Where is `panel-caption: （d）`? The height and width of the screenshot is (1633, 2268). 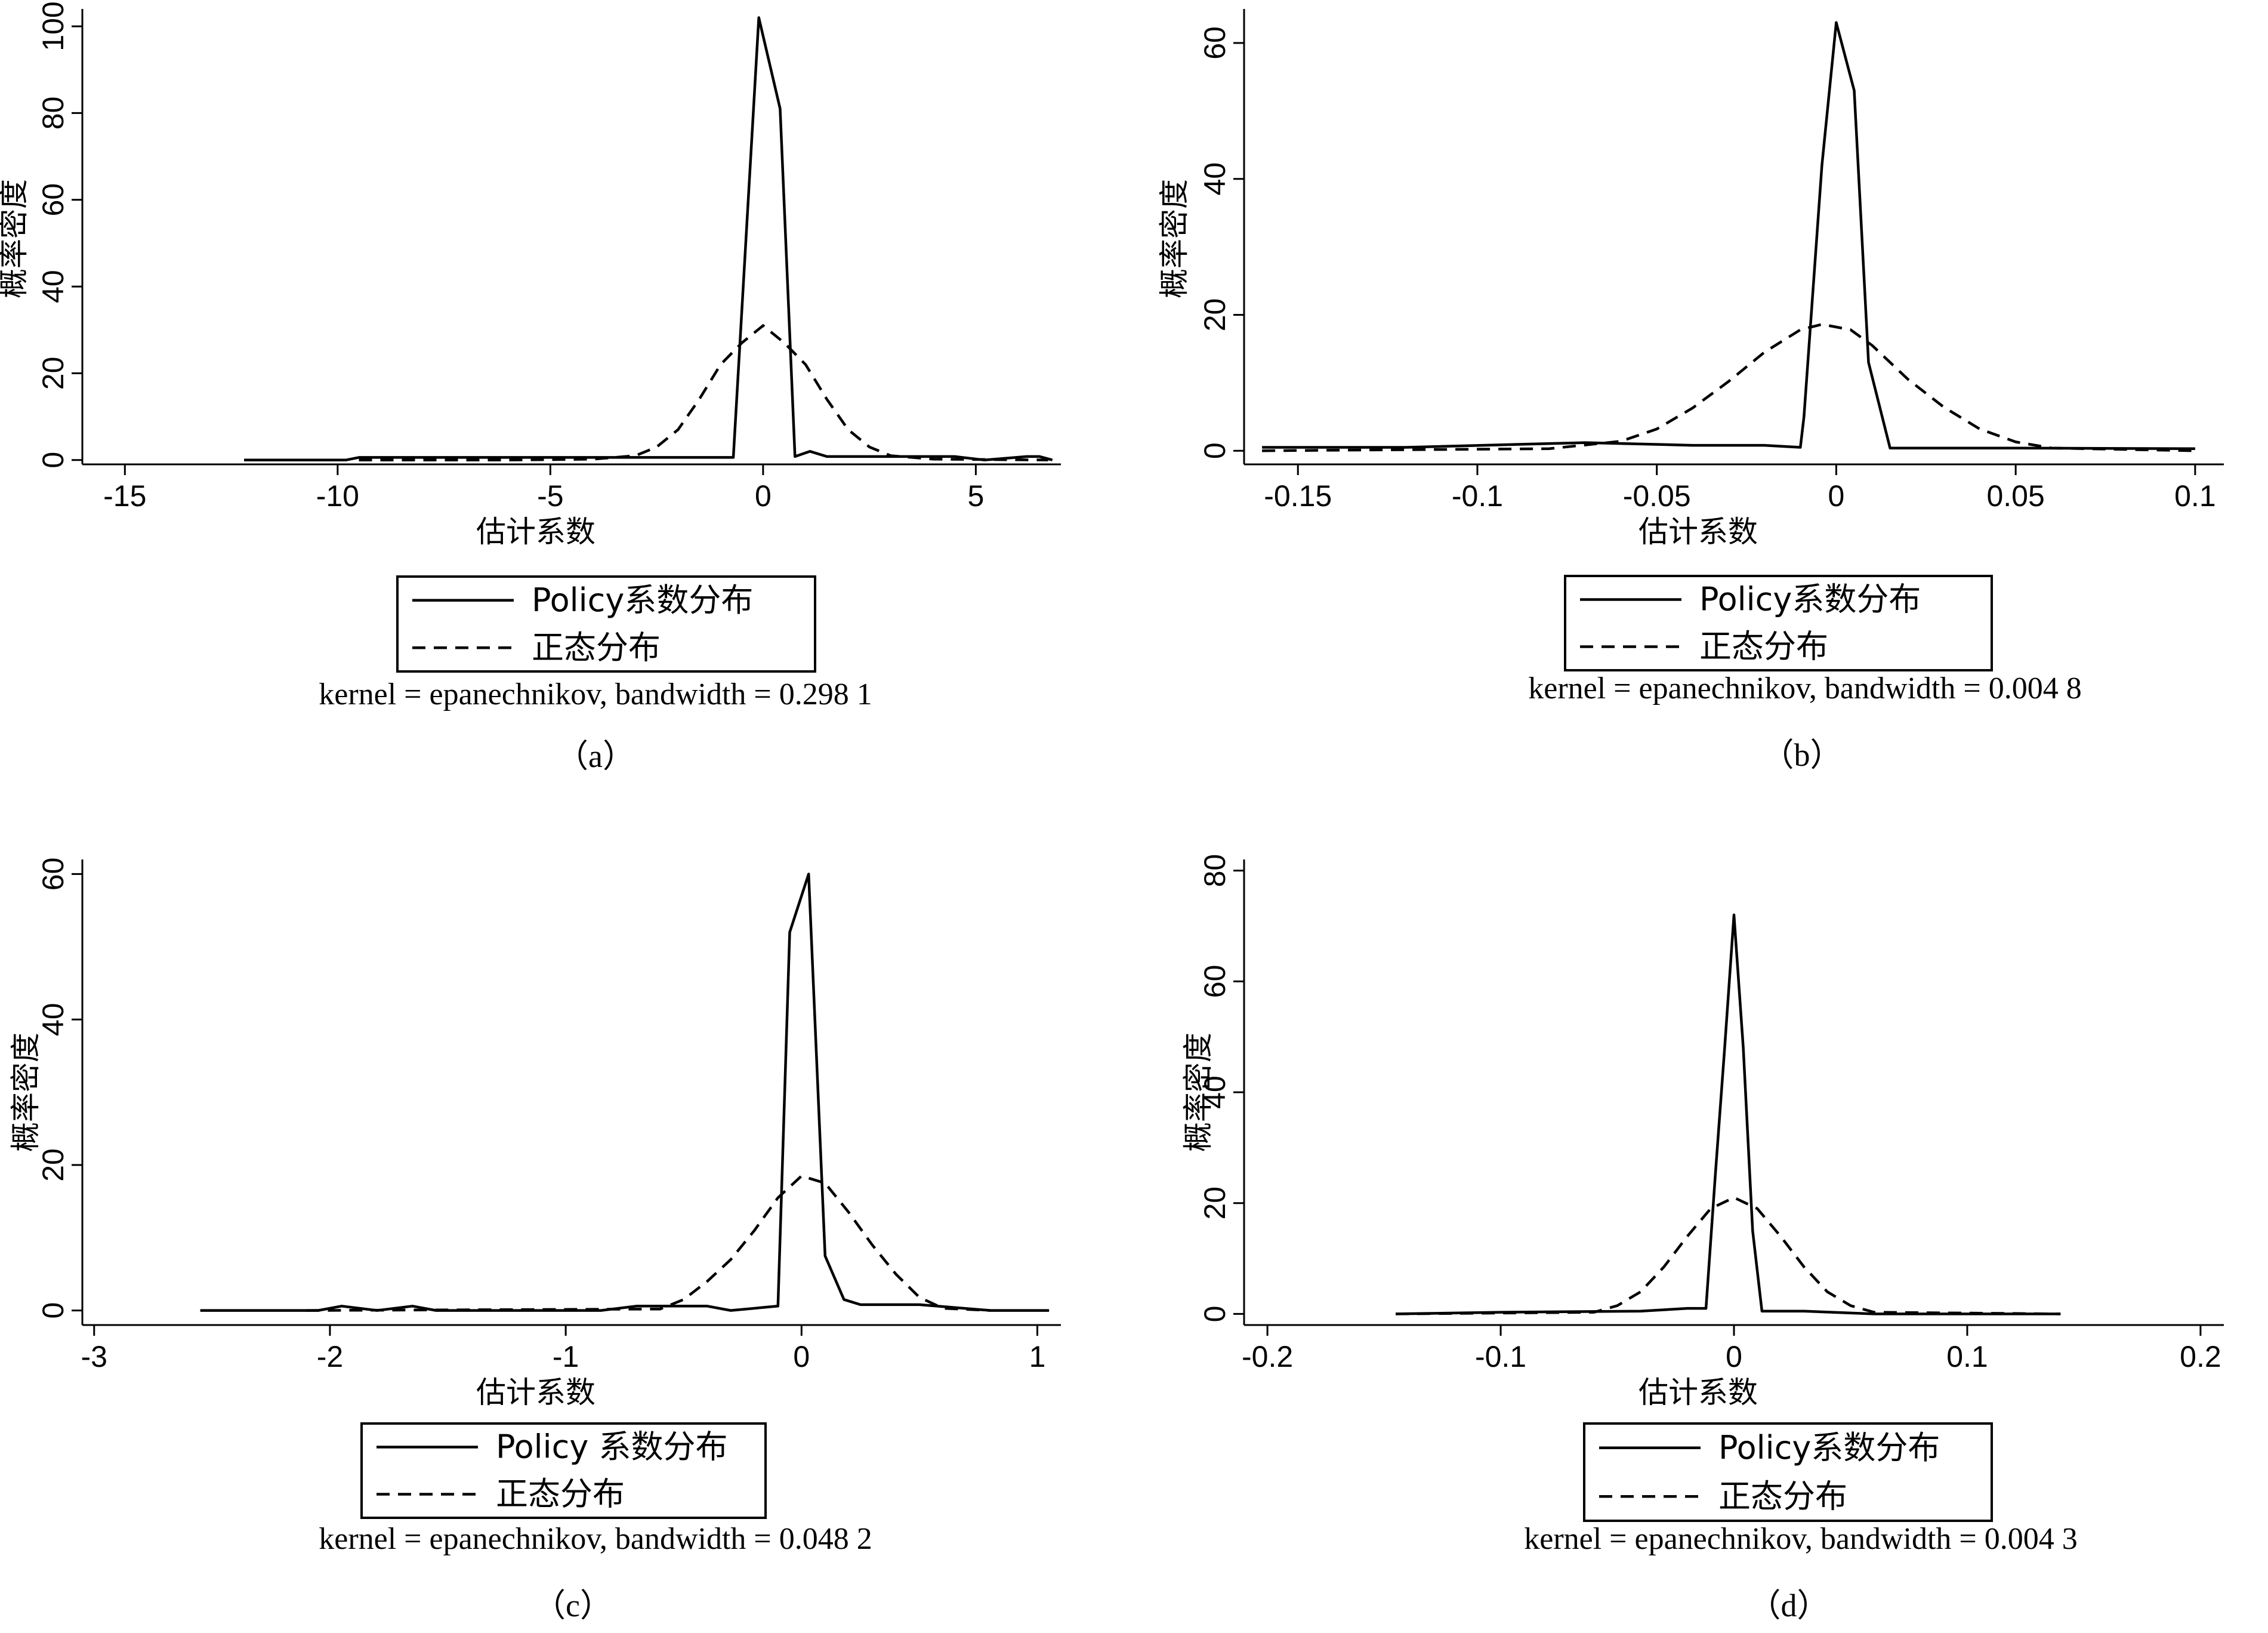 panel-caption: （d） is located at coordinates (1789, 1605).